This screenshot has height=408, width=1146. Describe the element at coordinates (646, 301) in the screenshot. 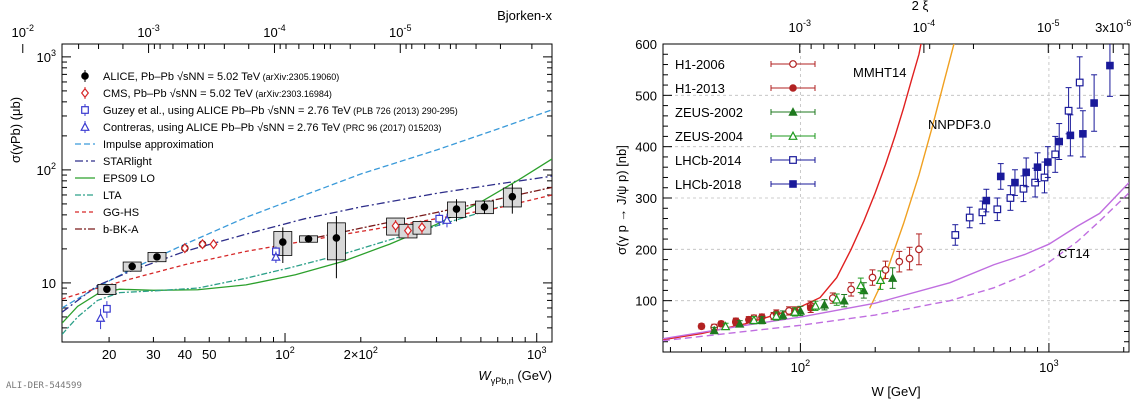

I see `y-tick-label: 100` at that location.